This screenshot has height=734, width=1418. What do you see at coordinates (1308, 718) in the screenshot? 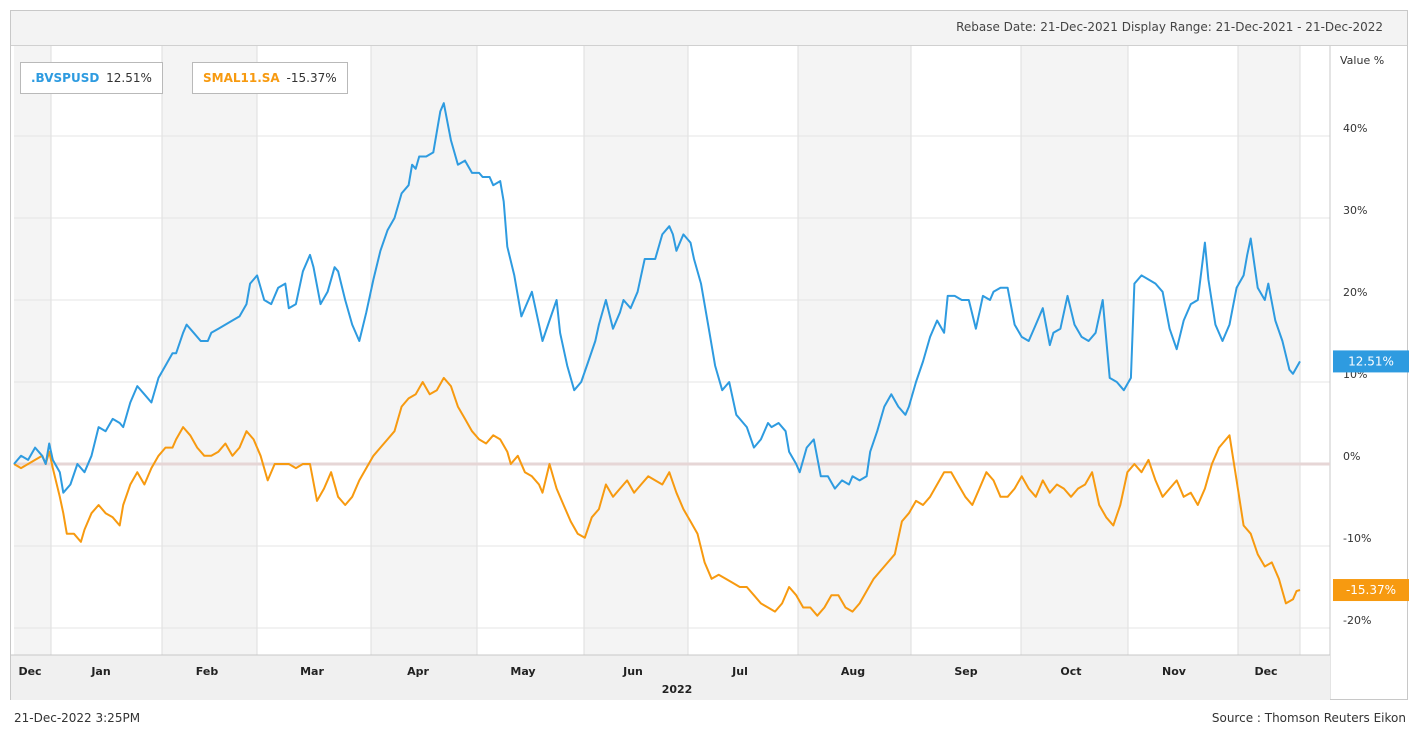
I see `footer-source: Source : Thomson Reuters Eikon` at bounding box center [1308, 718].